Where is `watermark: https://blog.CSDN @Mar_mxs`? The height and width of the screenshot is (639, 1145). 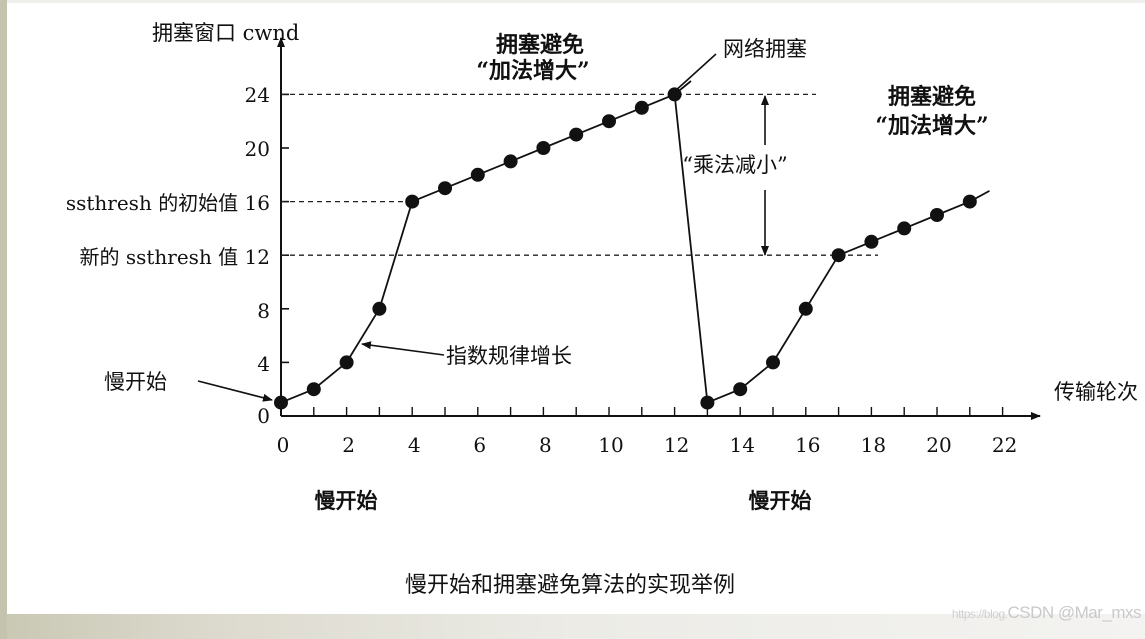
watermark: https://blog.CSDN @Mar_mxs is located at coordinates (1046, 613).